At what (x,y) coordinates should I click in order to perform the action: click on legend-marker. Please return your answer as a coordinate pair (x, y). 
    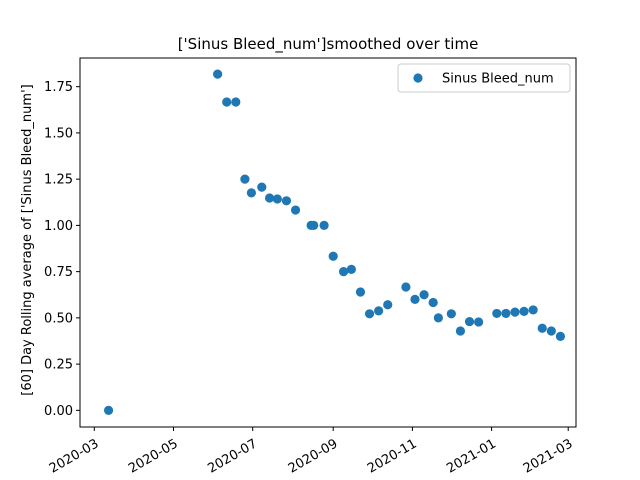
    Looking at the image, I should click on (418, 78).